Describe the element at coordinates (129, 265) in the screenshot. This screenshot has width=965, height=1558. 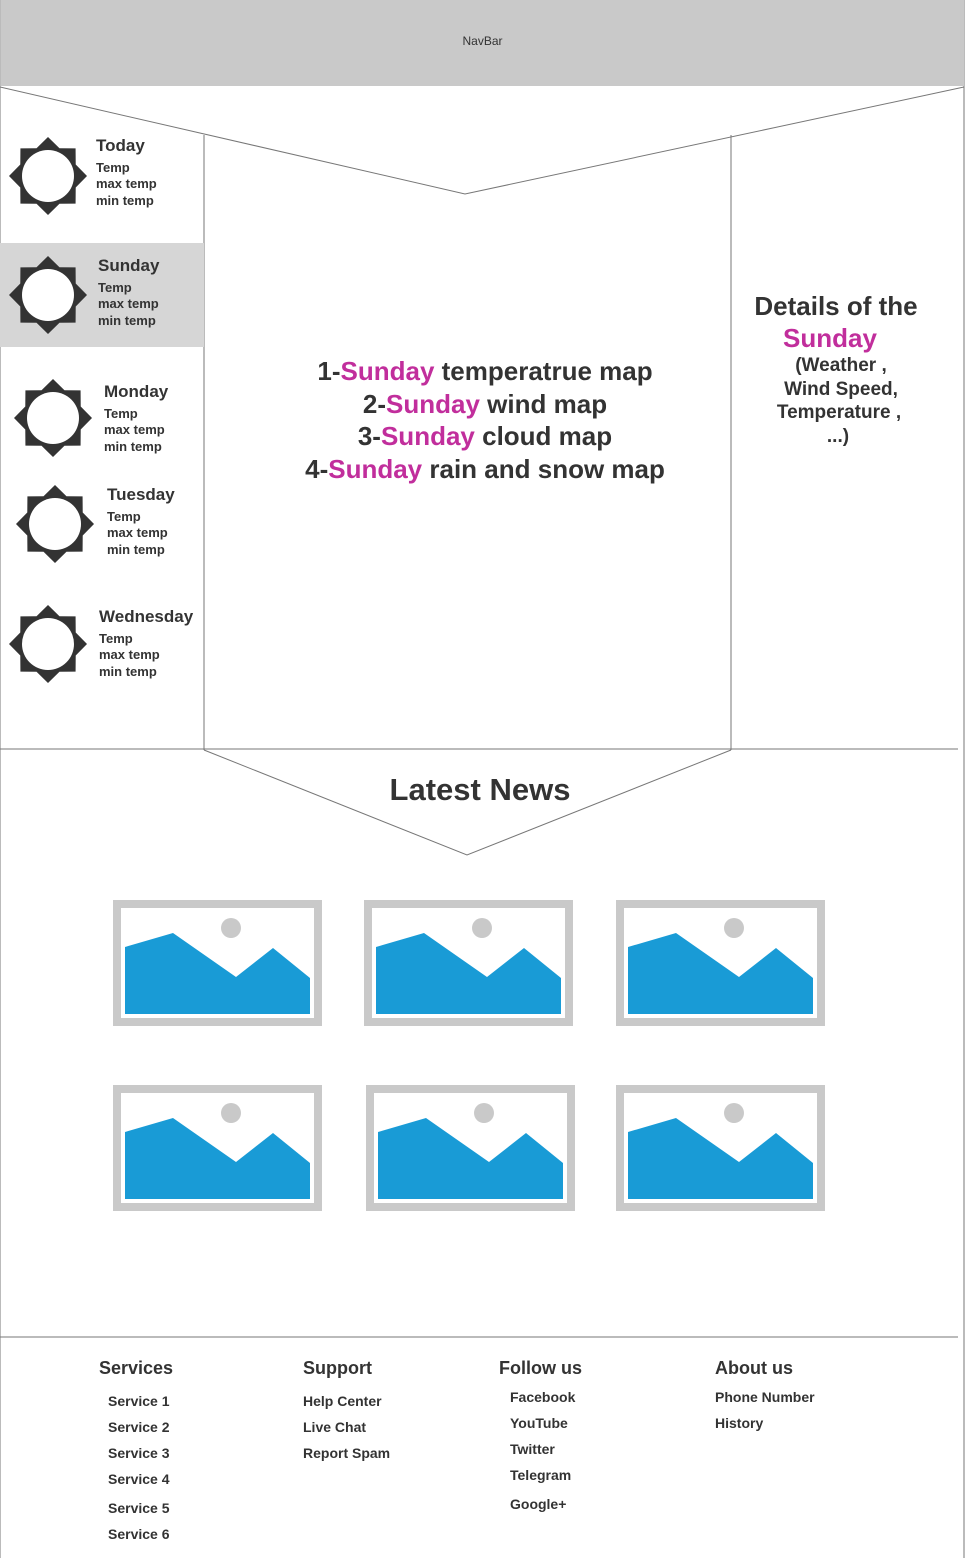
I see `day-name: Sunday` at that location.